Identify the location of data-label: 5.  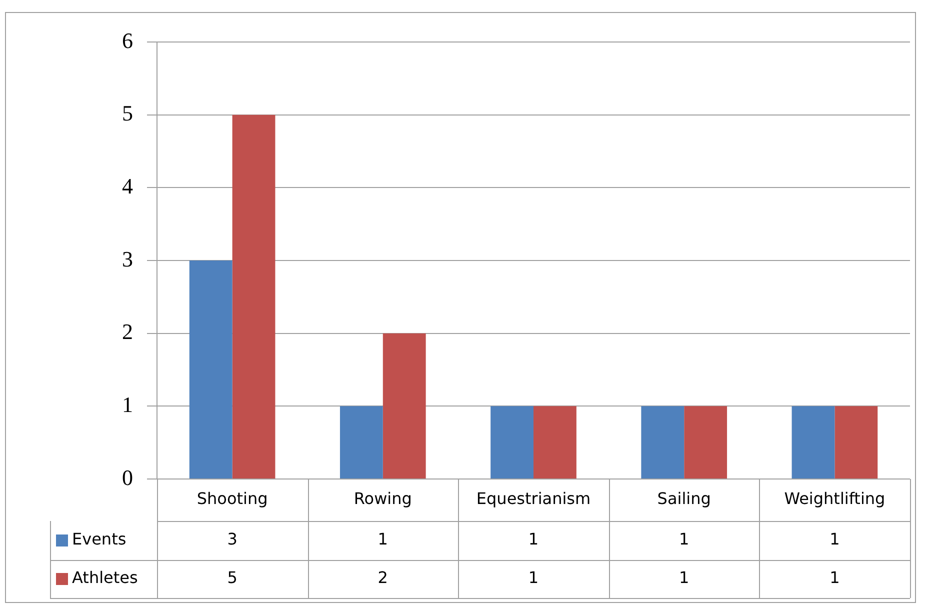
(232, 578).